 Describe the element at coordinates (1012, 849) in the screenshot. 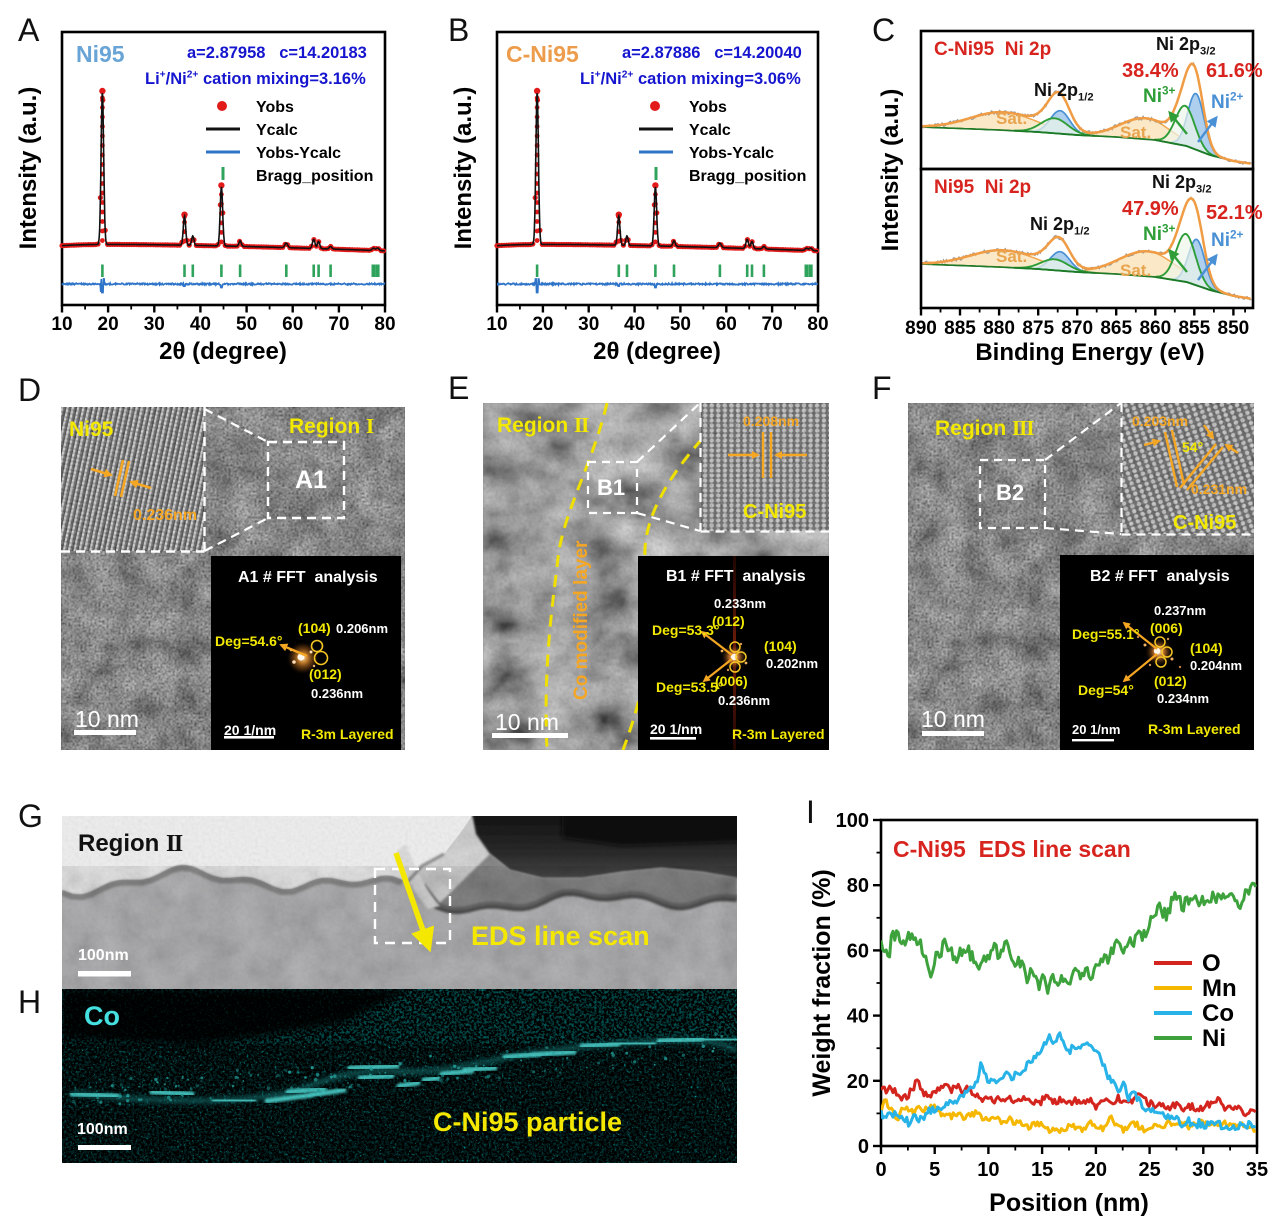

I see `svg-text: C-Ni95 EDS line scan` at that location.